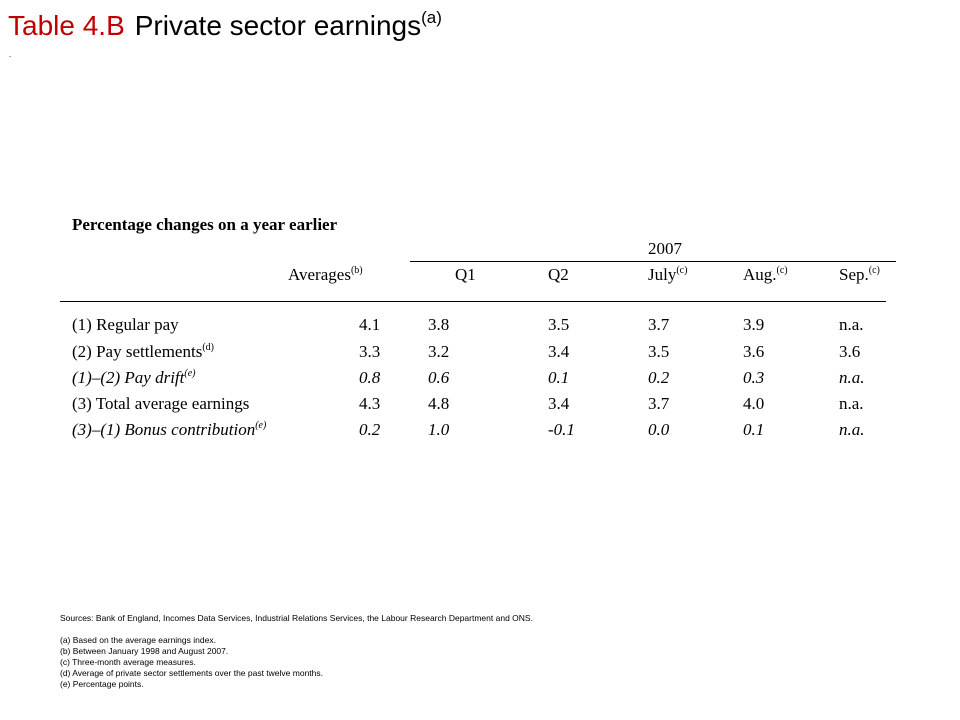  I want to click on row-label: (2) Pay settlements(d), so click(143, 351).